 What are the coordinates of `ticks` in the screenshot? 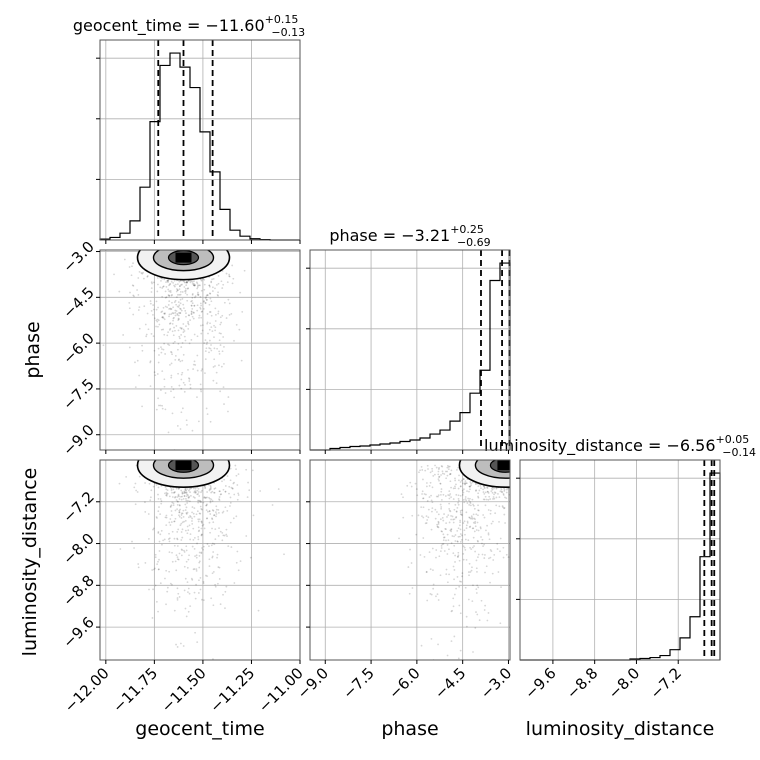 It's located at (198, 150).